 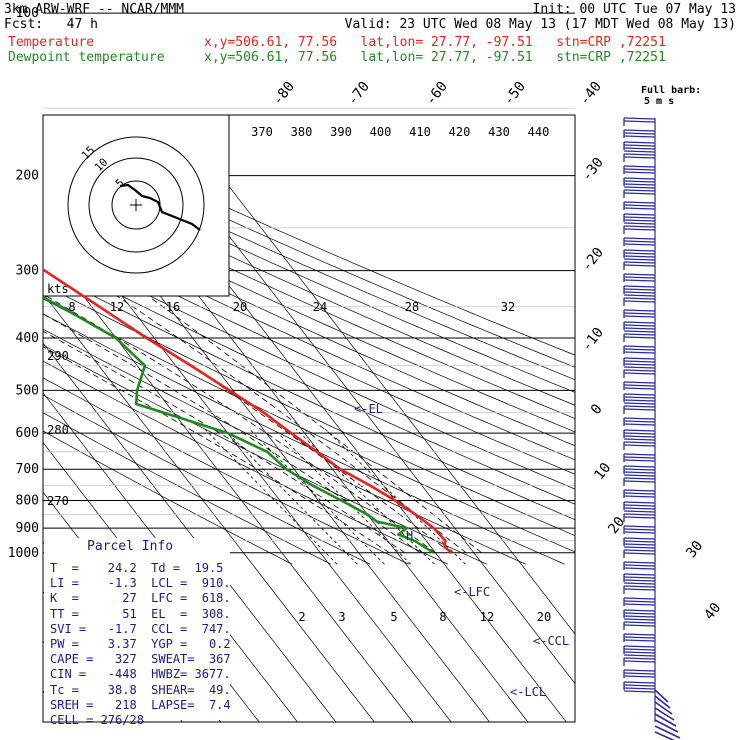 What do you see at coordinates (140, 628) in the screenshot?
I see `parcel-info-row: SVI = -1.7 CCL = 747.` at bounding box center [140, 628].